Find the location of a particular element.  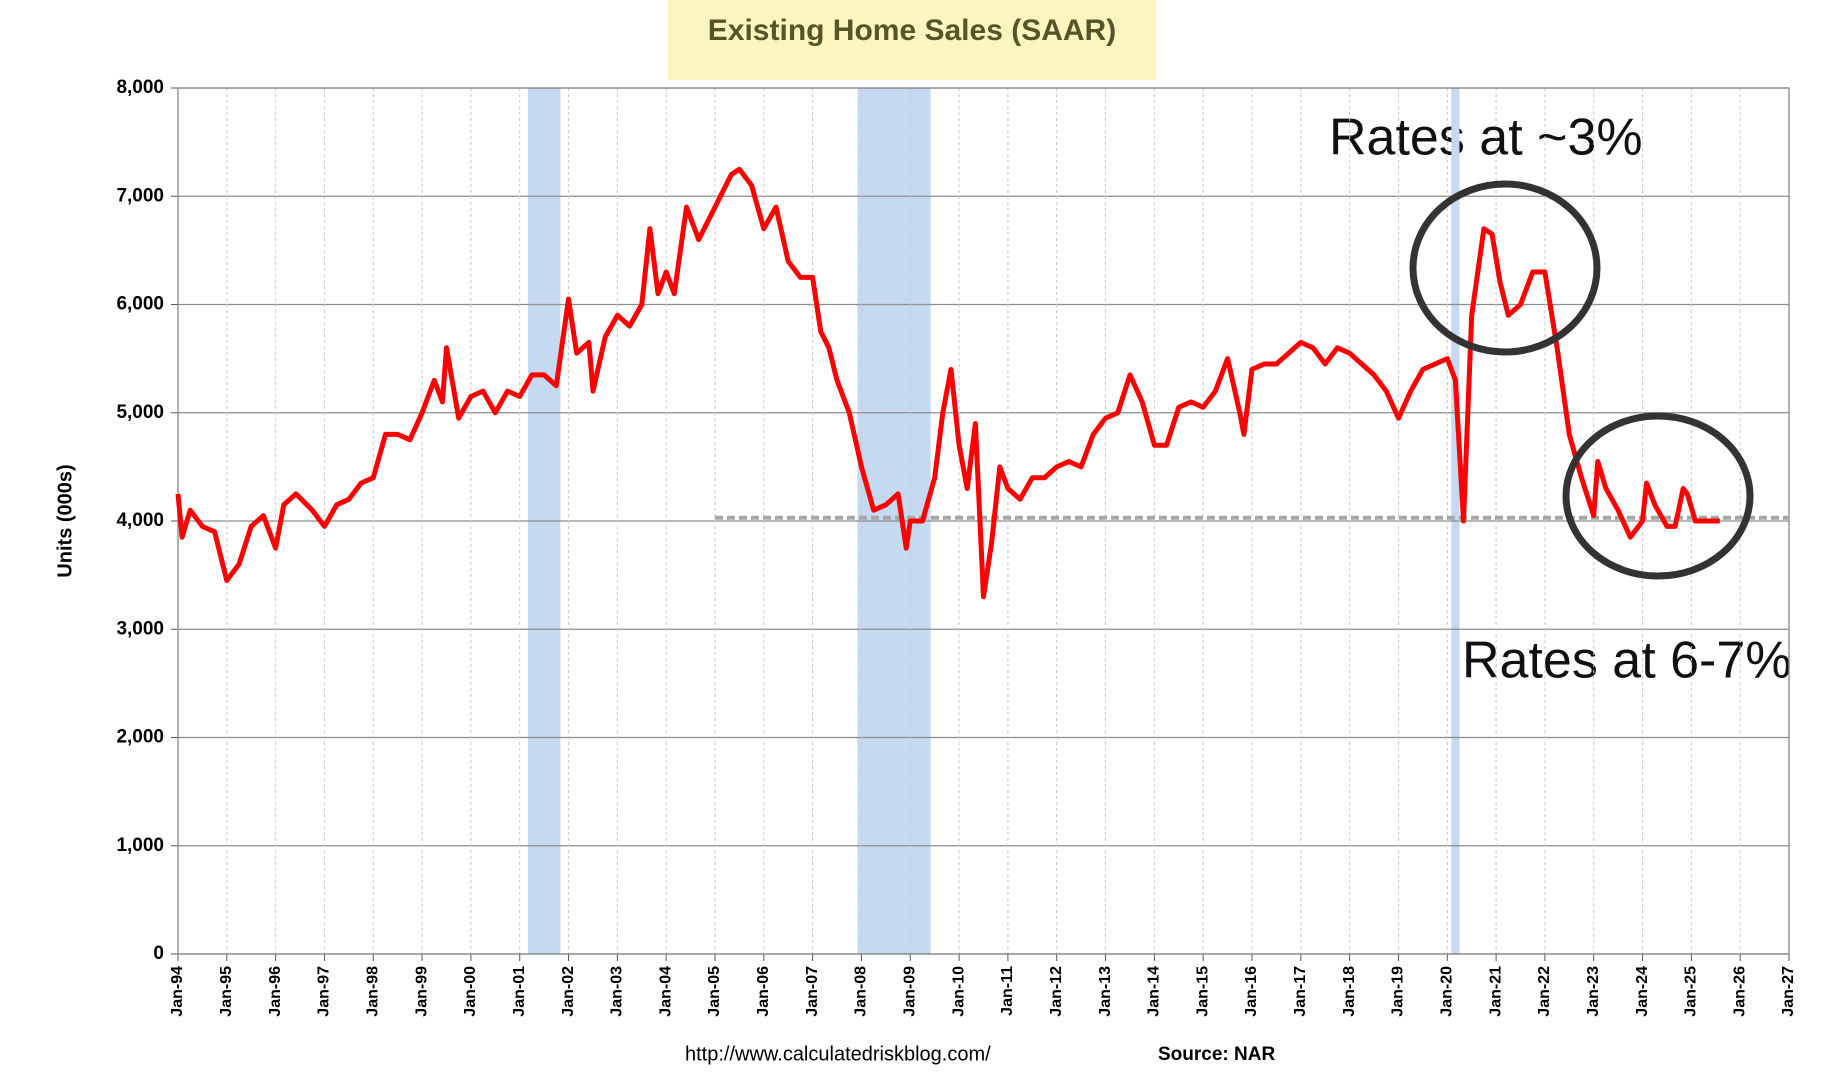

y-tick-label: 6,000 is located at coordinates (140, 304).